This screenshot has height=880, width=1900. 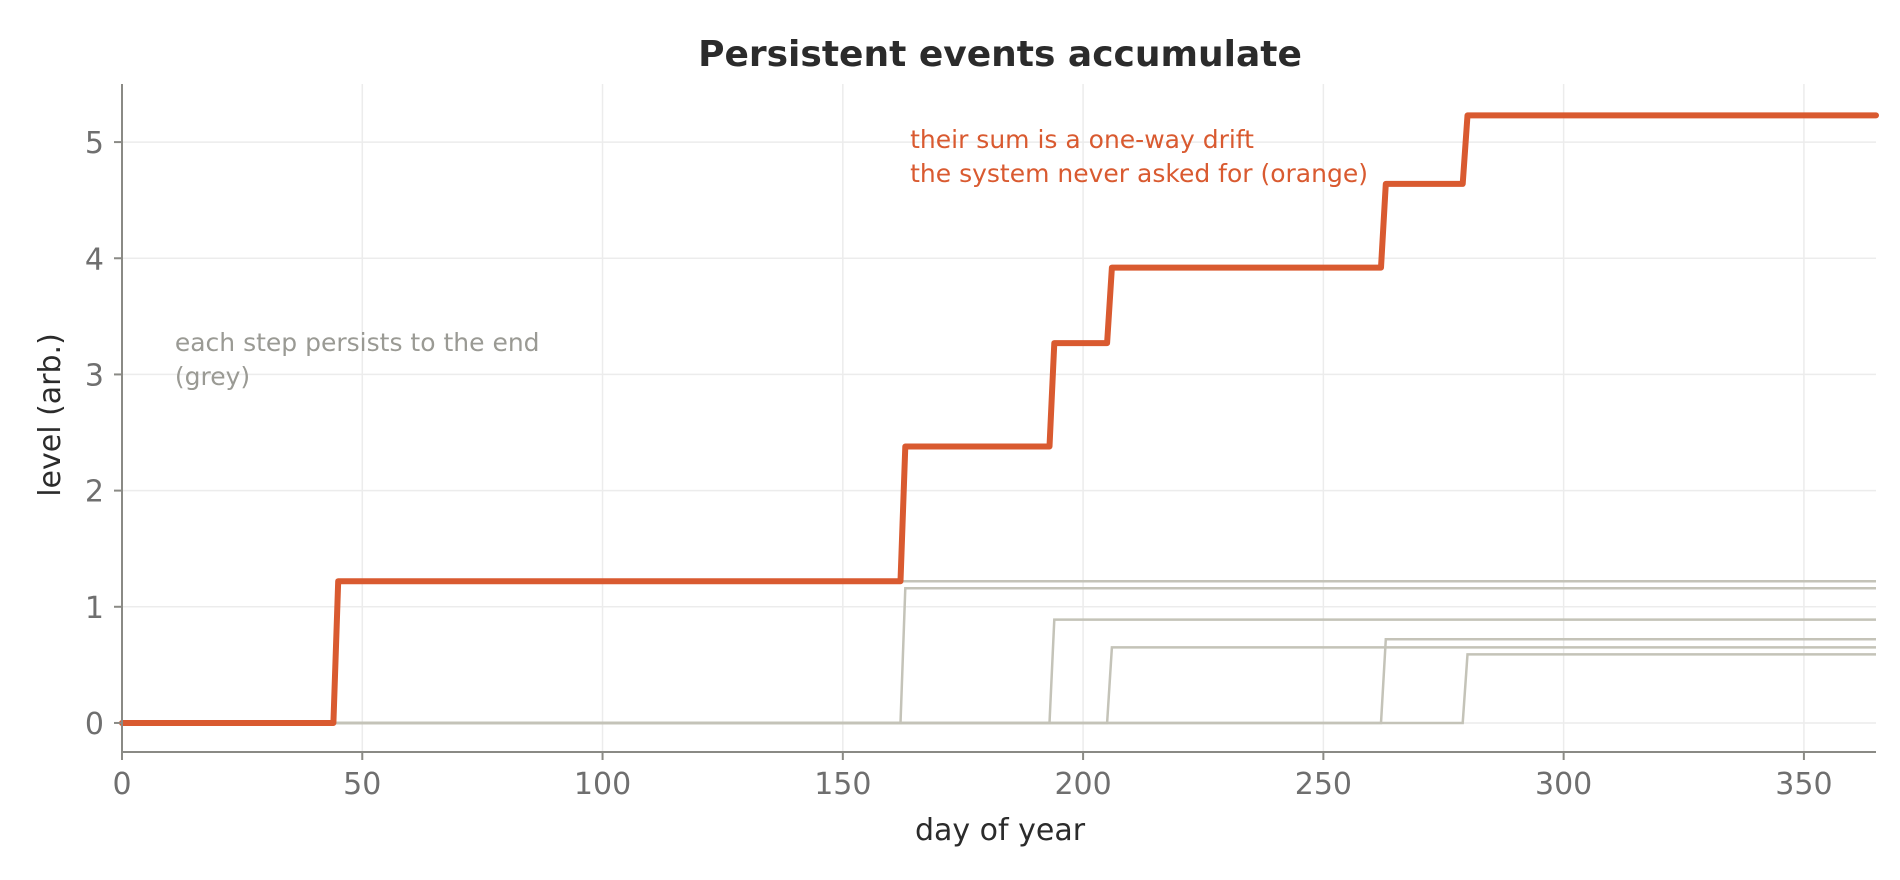 I want to click on x-tick-label: 300, so click(x=1563, y=784).